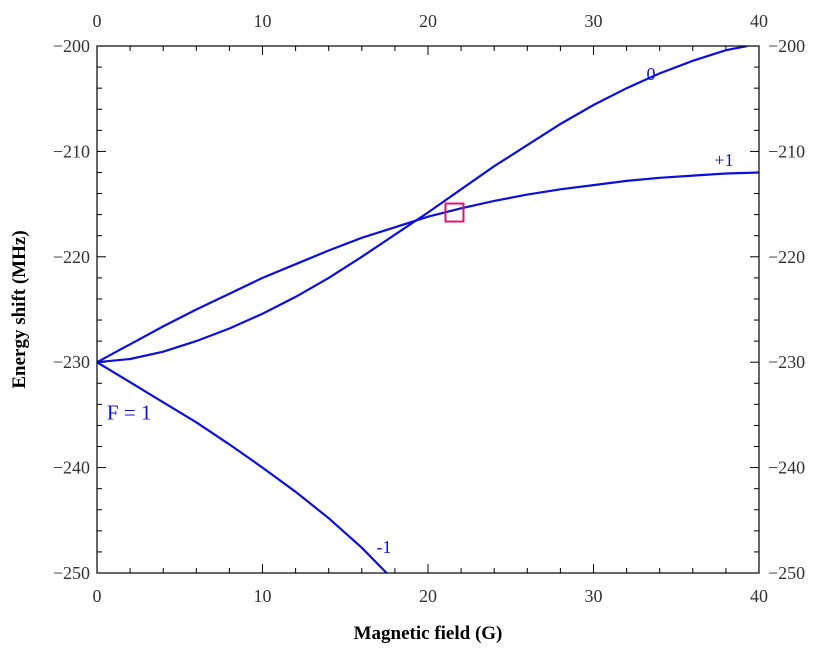 The height and width of the screenshot is (657, 830). Describe the element at coordinates (263, 21) in the screenshot. I see `x-top-tick-label: 10` at that location.